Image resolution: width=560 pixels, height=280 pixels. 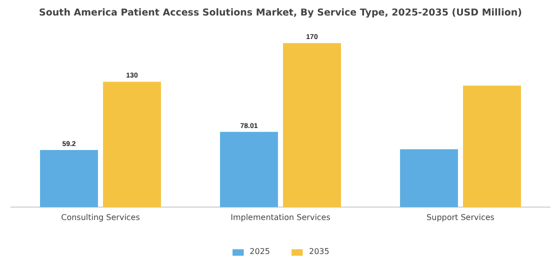 I want to click on legend-label: 2025, so click(x=260, y=251).